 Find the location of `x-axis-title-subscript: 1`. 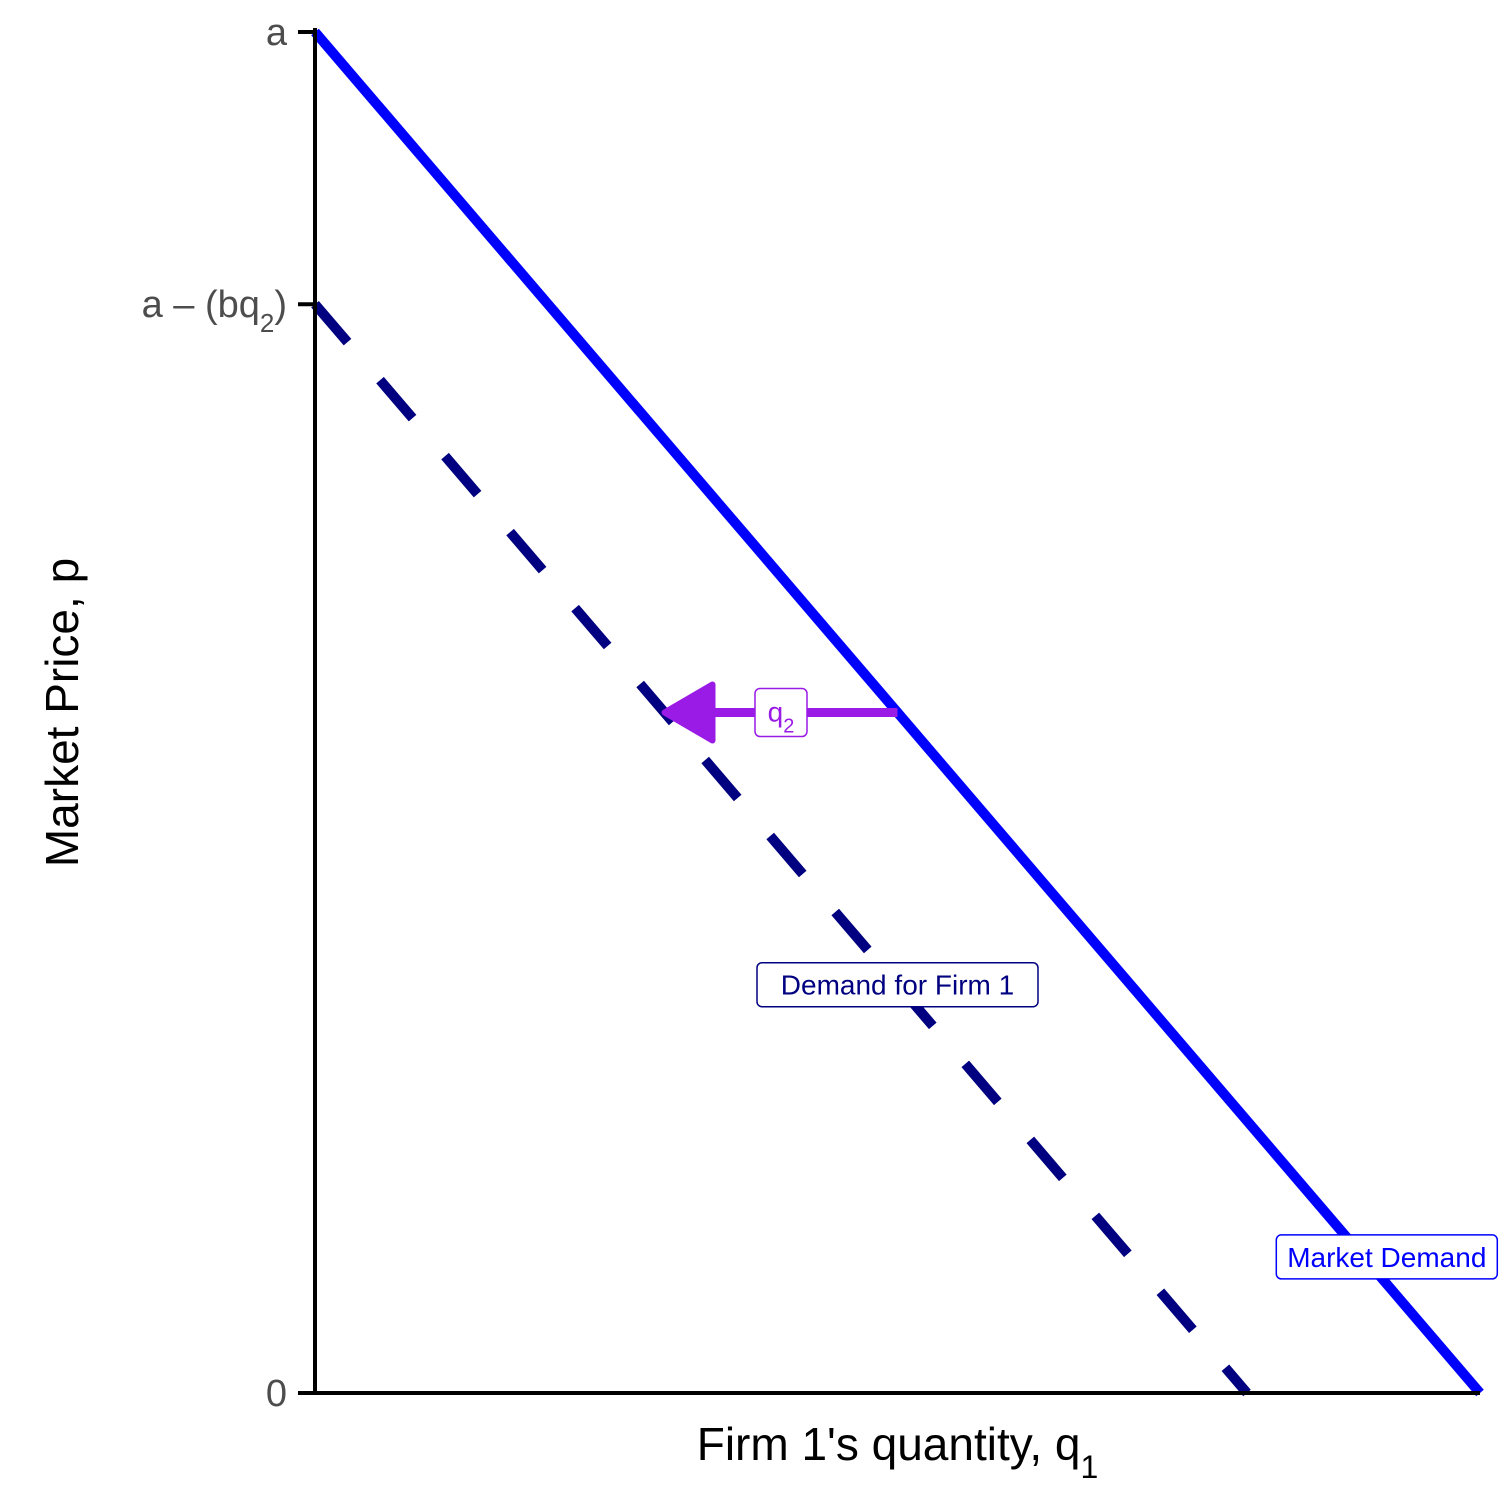

x-axis-title-subscript: 1 is located at coordinates (1089, 1467).